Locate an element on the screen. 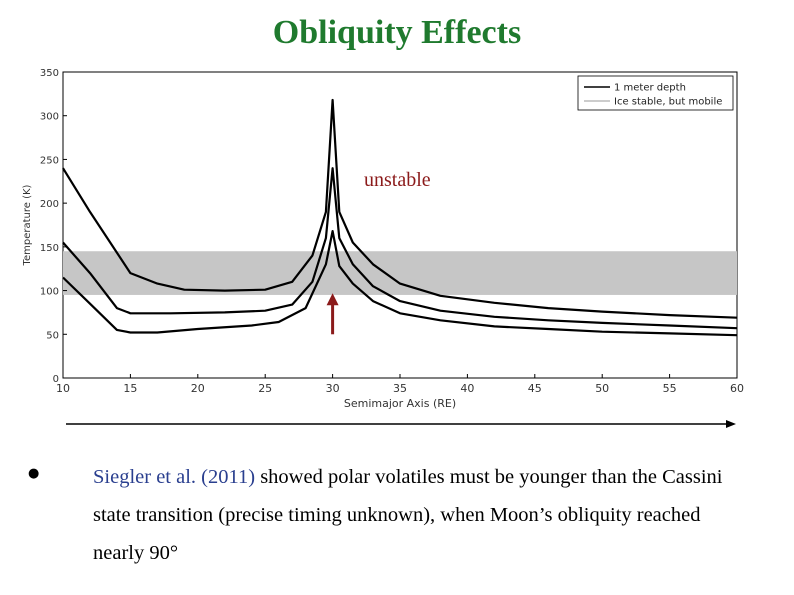 The image size is (794, 595). x-tick-label: 40 is located at coordinates (467, 388).